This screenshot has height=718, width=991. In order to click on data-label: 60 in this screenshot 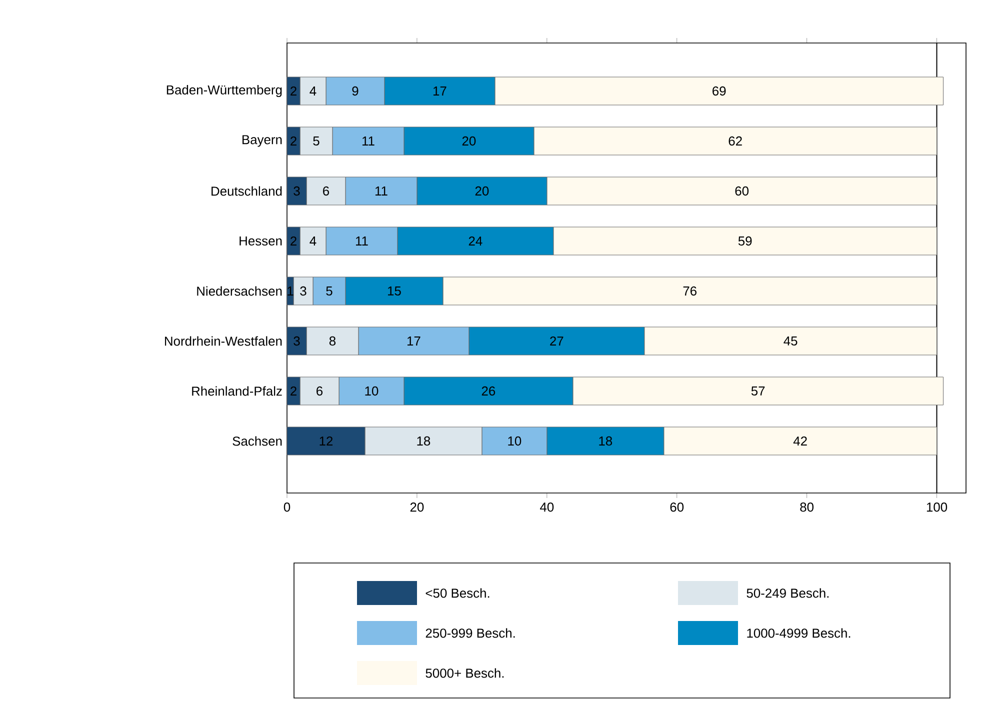, I will do `click(742, 191)`.